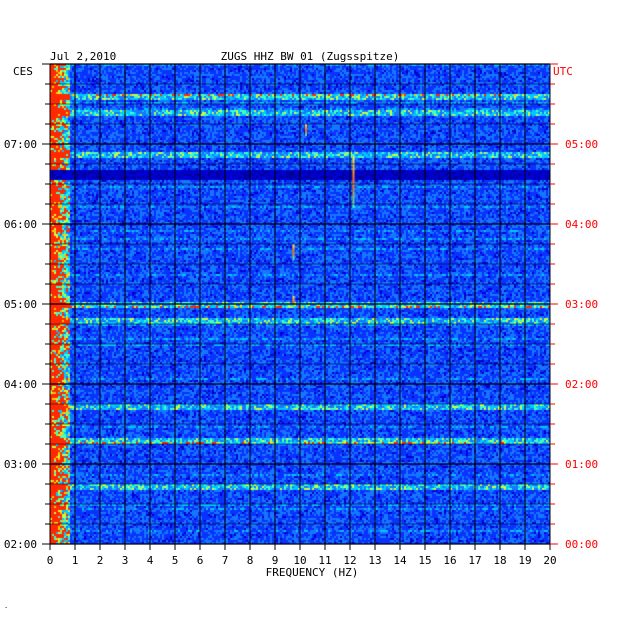 This screenshot has height=628, width=630. Describe the element at coordinates (524, 560) in the screenshot. I see `x-tick-label: 19` at that location.